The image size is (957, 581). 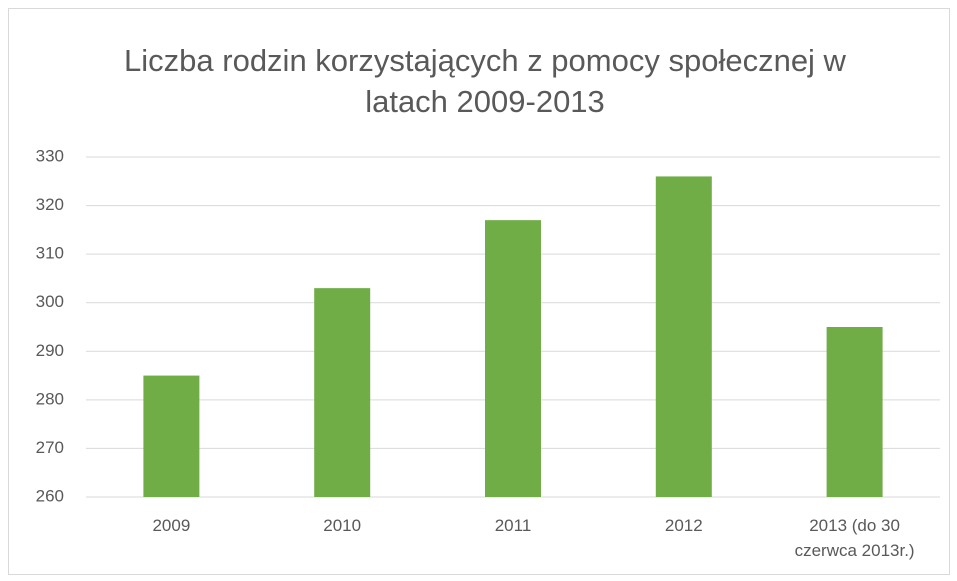 I want to click on y-tick-label: 300, so click(x=50, y=301).